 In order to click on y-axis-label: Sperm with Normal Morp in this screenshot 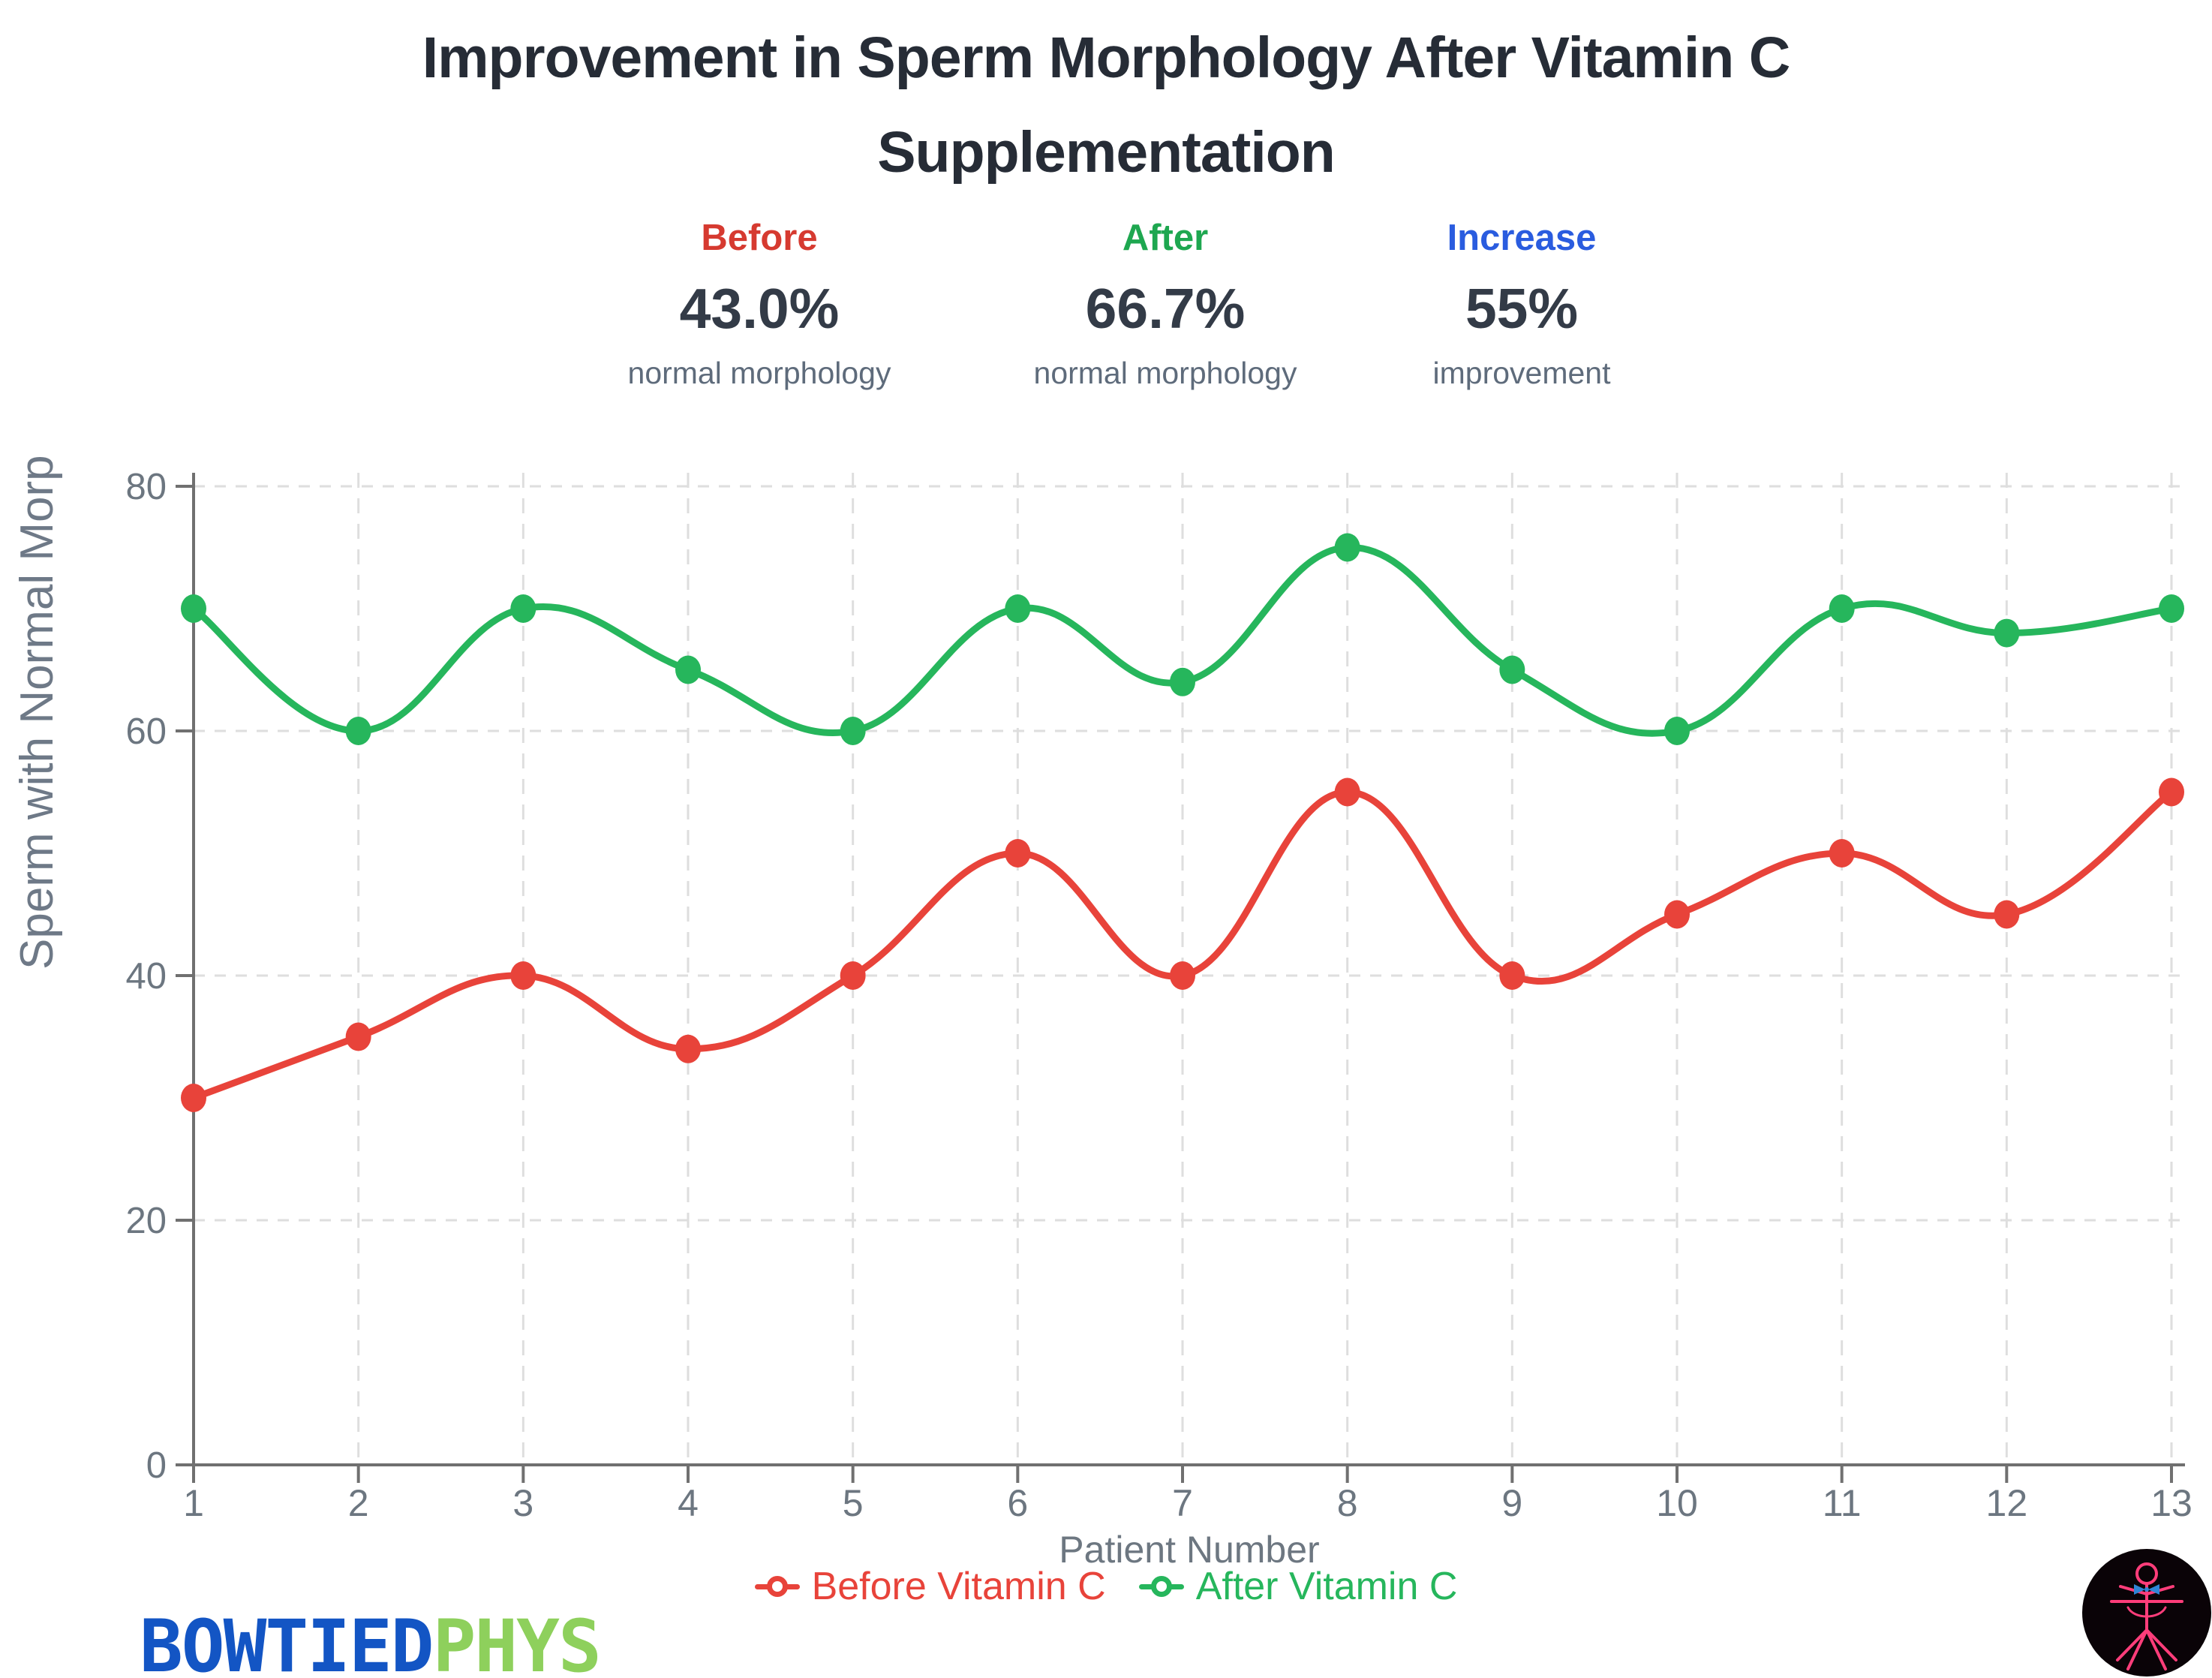, I will do `click(37, 712)`.